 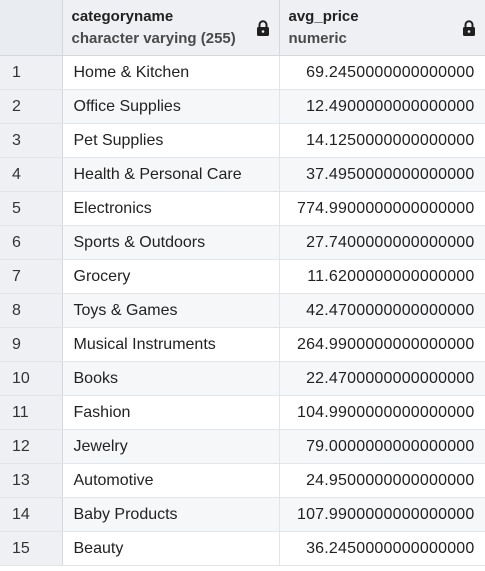 I want to click on table-row: 10 Books 22.4700000000000000, so click(x=242, y=378).